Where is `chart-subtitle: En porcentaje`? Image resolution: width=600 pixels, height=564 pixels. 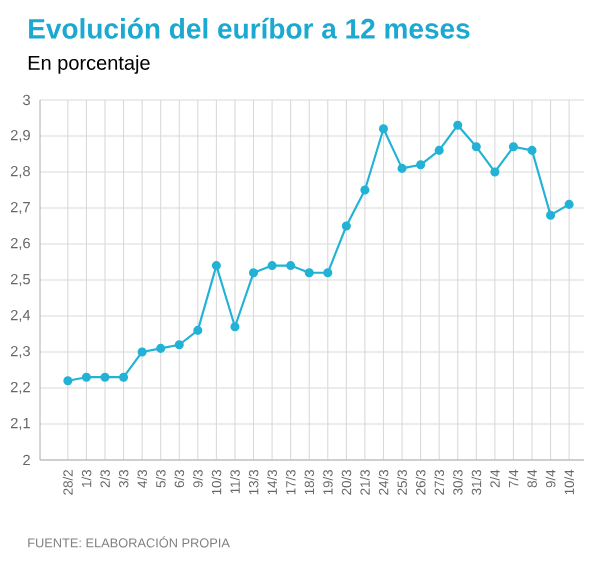
chart-subtitle: En porcentaje is located at coordinates (89, 64).